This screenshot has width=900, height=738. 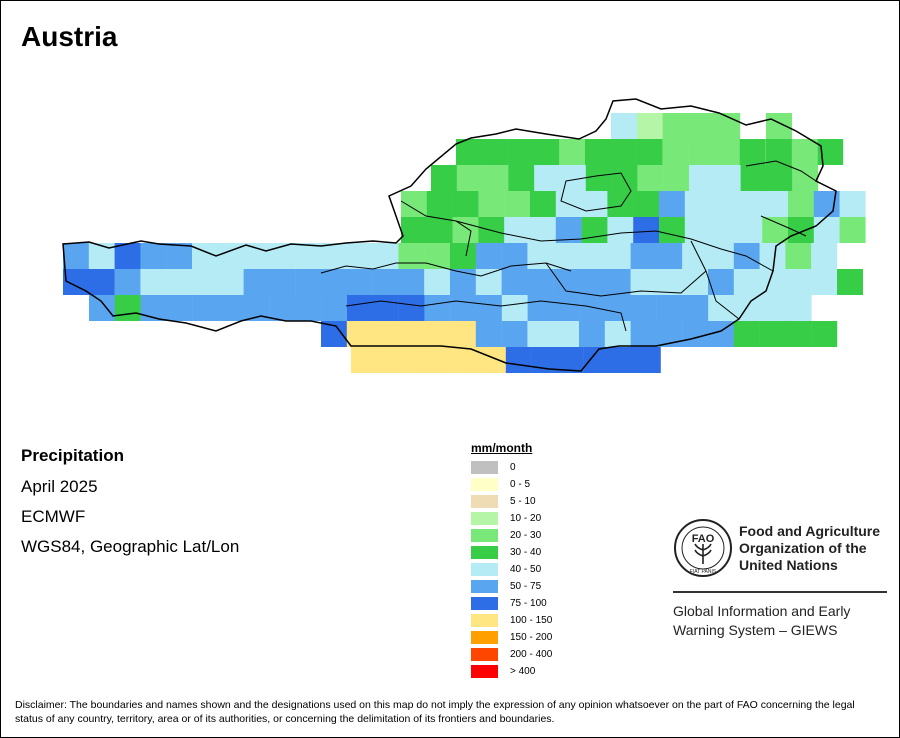 I want to click on legend-item: 40 - 50, so click(x=541, y=569).